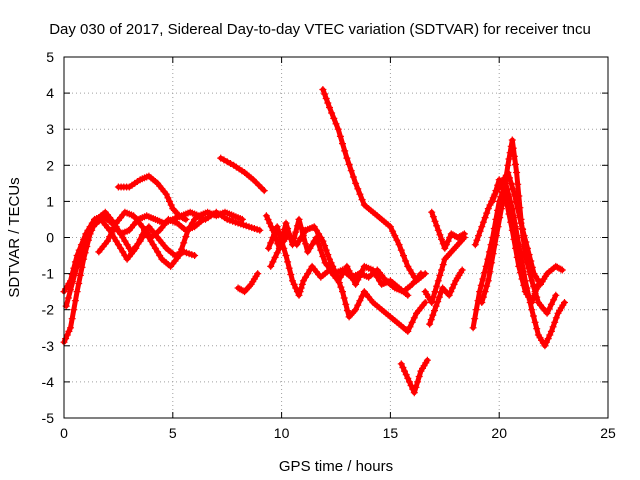  Describe the element at coordinates (173, 433) in the screenshot. I see `x-tick-label: 5` at that location.